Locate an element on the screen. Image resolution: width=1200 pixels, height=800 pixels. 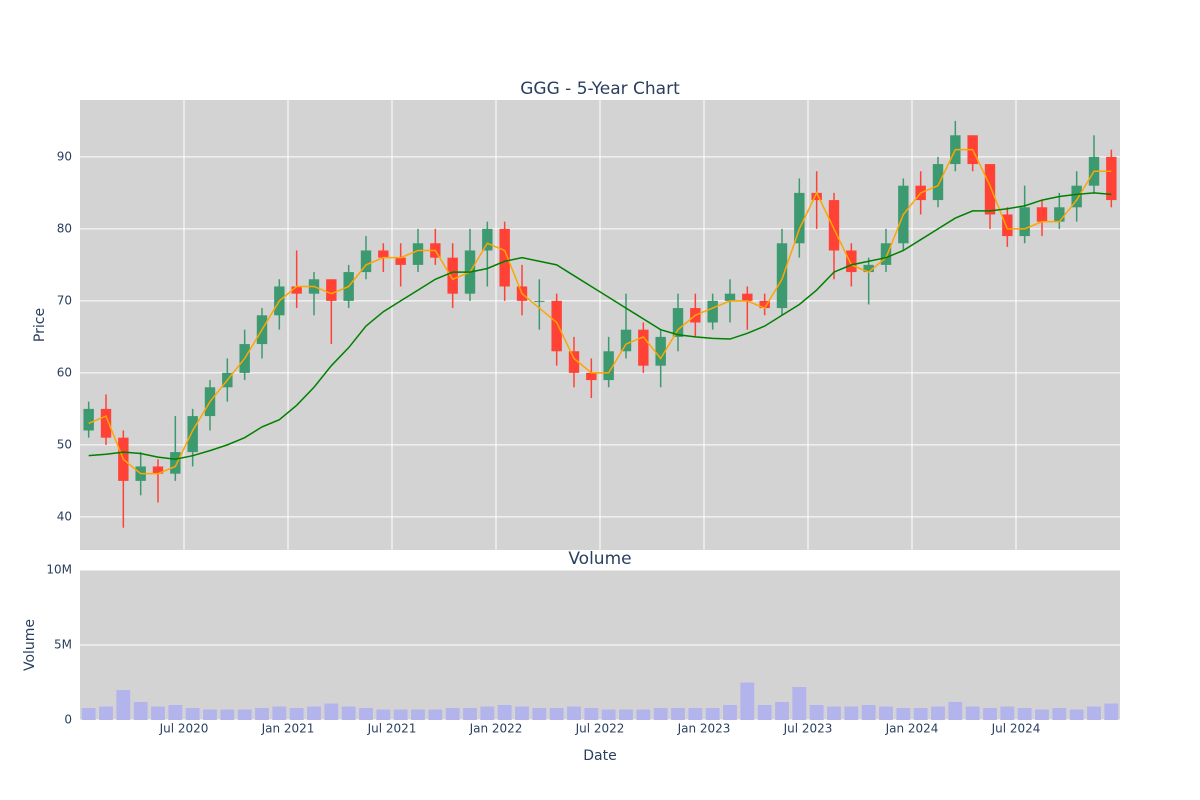
x-tick-label: Jul 2020 is located at coordinates (184, 729).